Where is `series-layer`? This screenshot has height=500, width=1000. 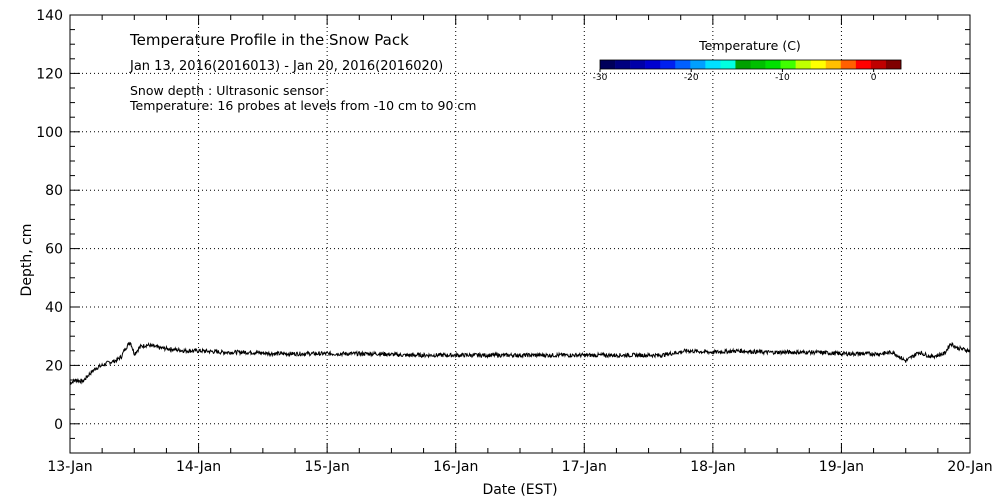 series-layer is located at coordinates (520, 363).